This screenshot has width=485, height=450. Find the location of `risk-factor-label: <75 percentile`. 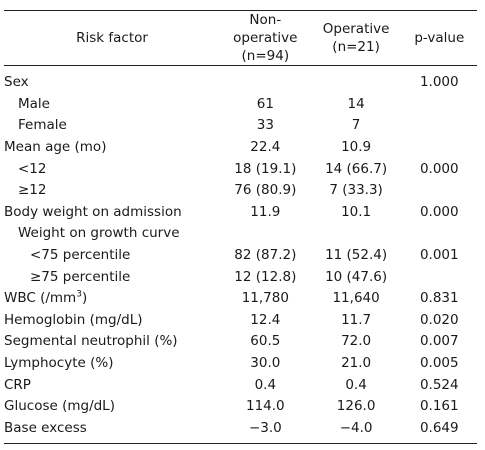

risk-factor-label: <75 percentile is located at coordinates (80, 255).